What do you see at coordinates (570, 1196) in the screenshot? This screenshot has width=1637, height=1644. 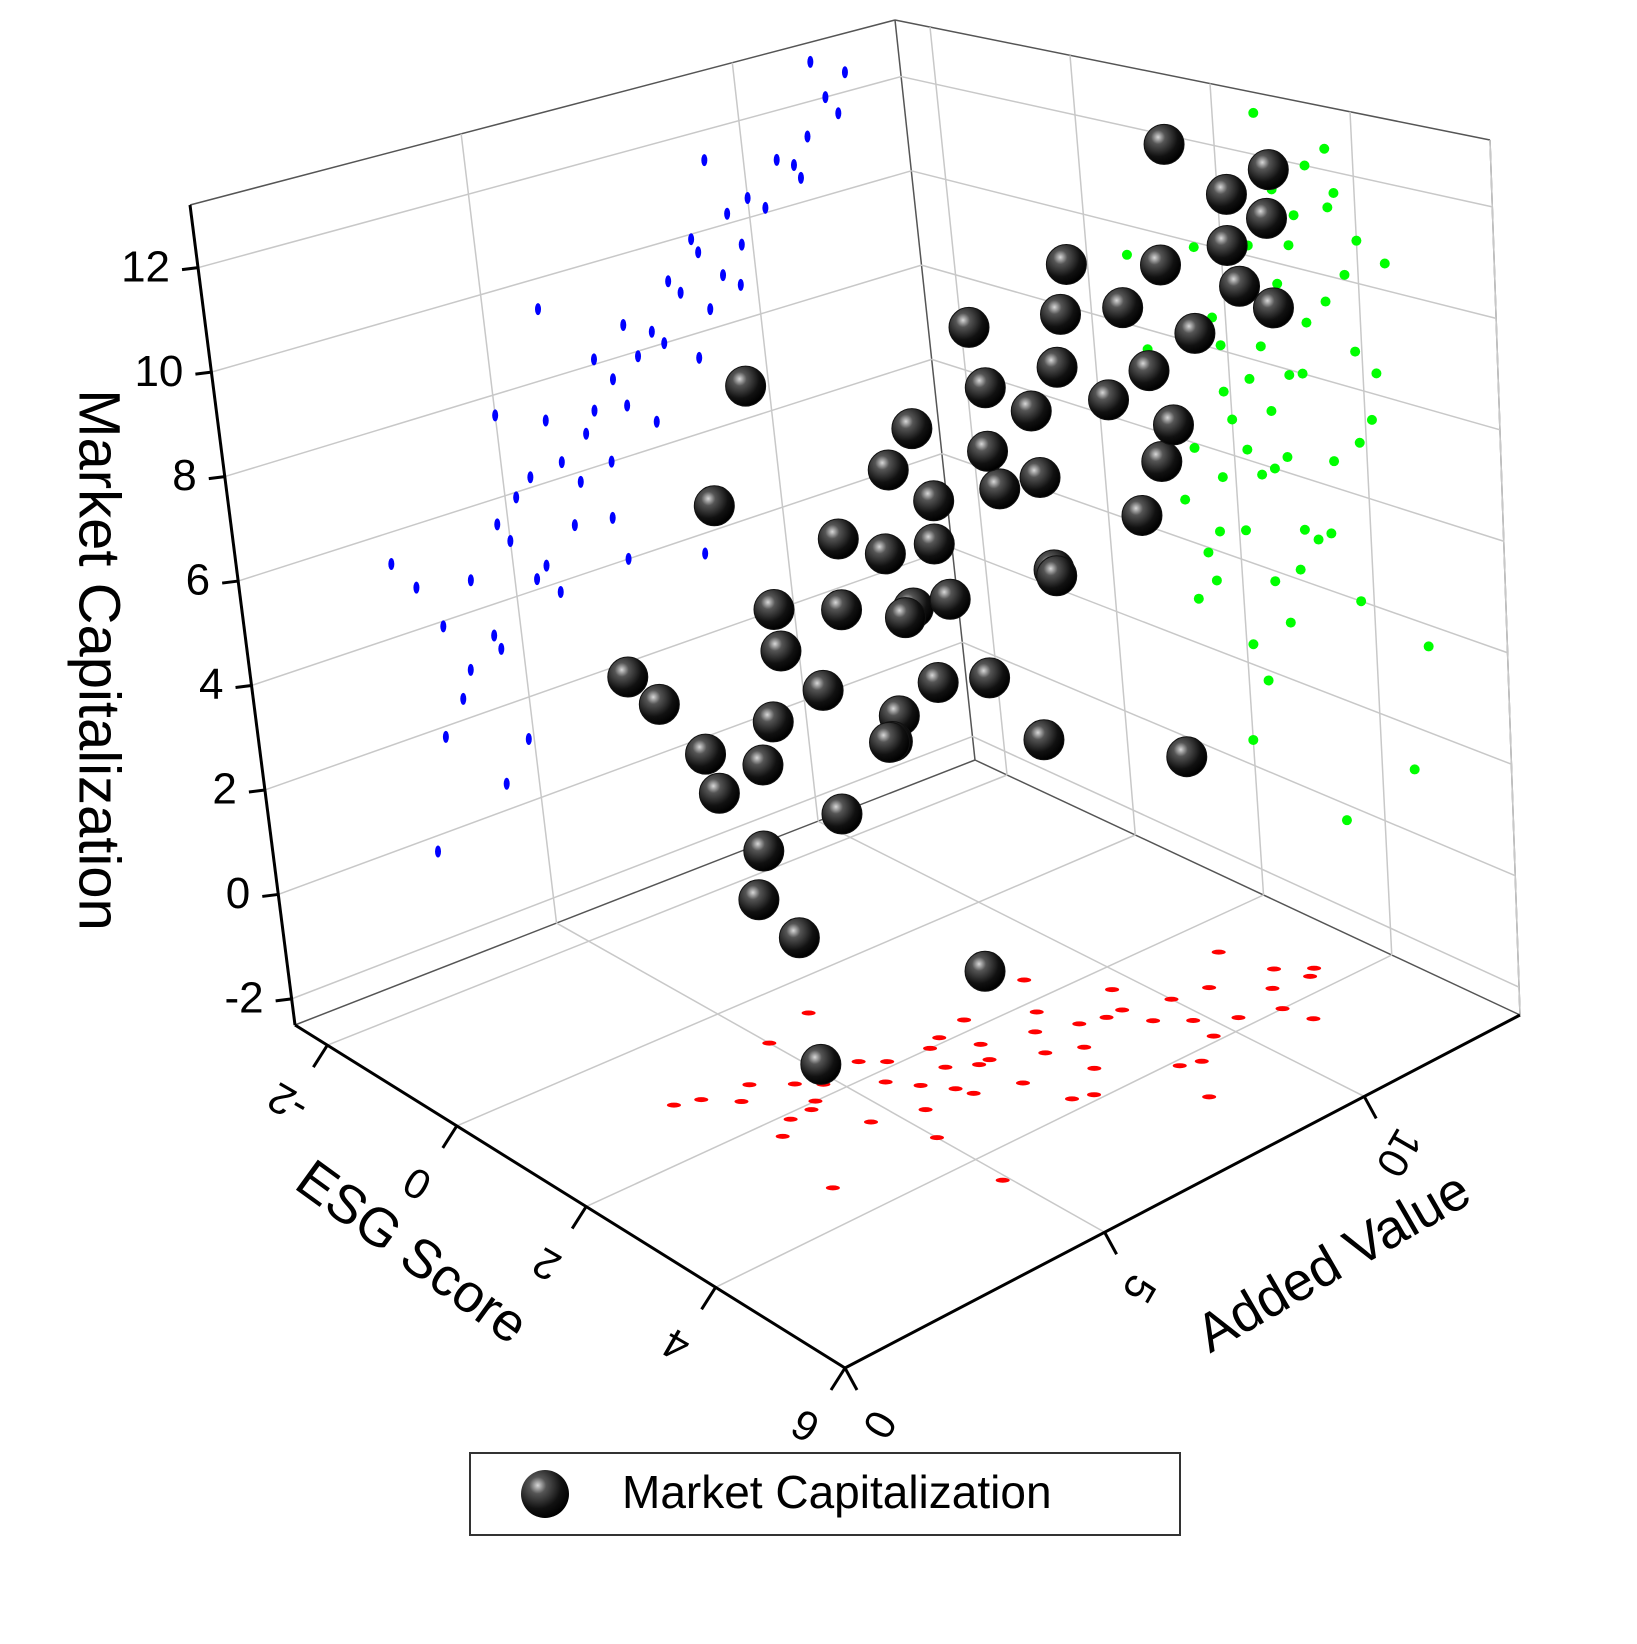 I see `x-axis-line` at bounding box center [570, 1196].